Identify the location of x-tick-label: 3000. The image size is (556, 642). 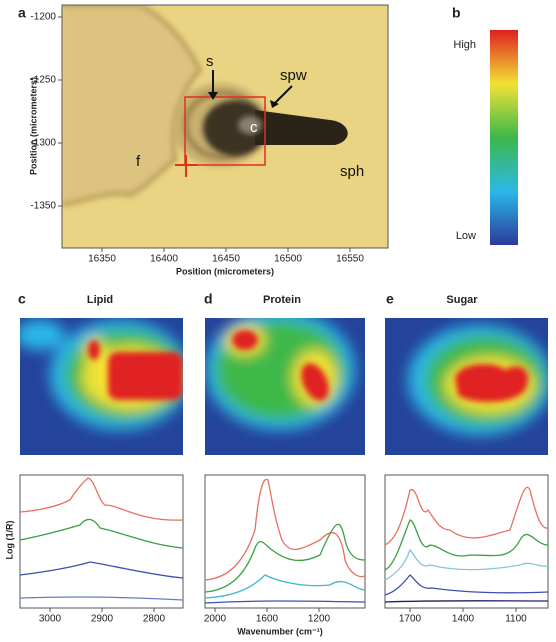
(50, 619).